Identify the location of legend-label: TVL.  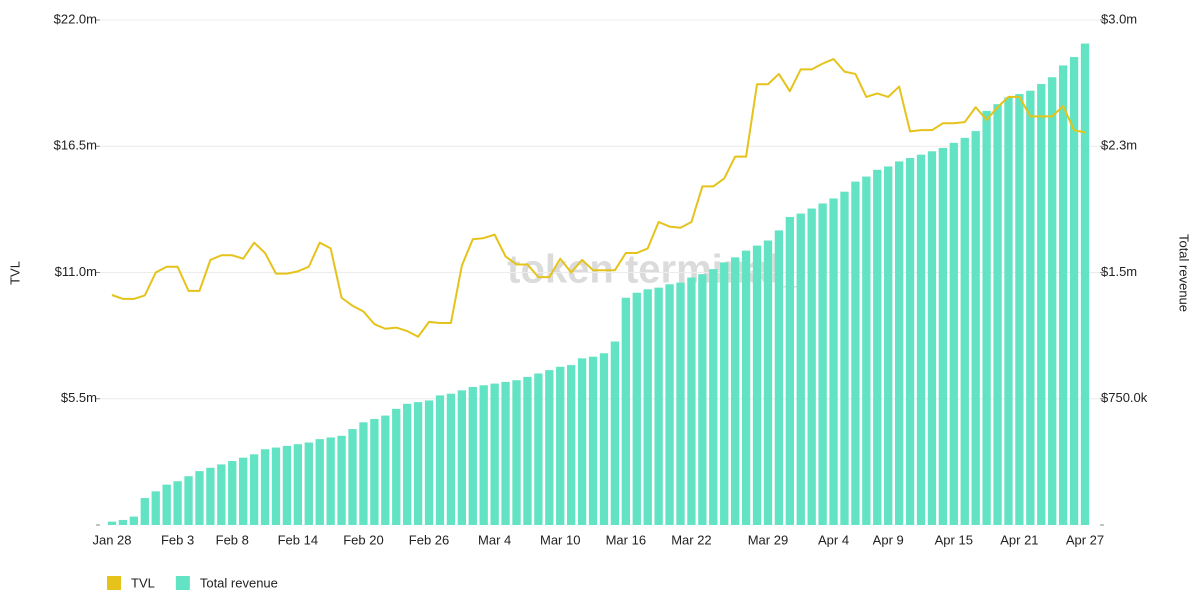
(143, 582).